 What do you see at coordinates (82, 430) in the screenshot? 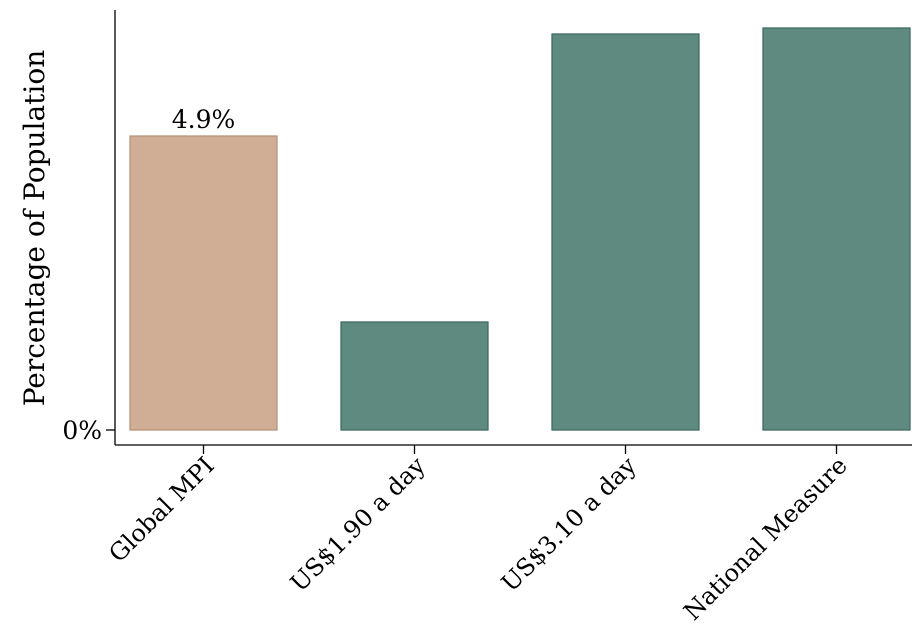
I see `y-tick-label-0: 0%` at bounding box center [82, 430].